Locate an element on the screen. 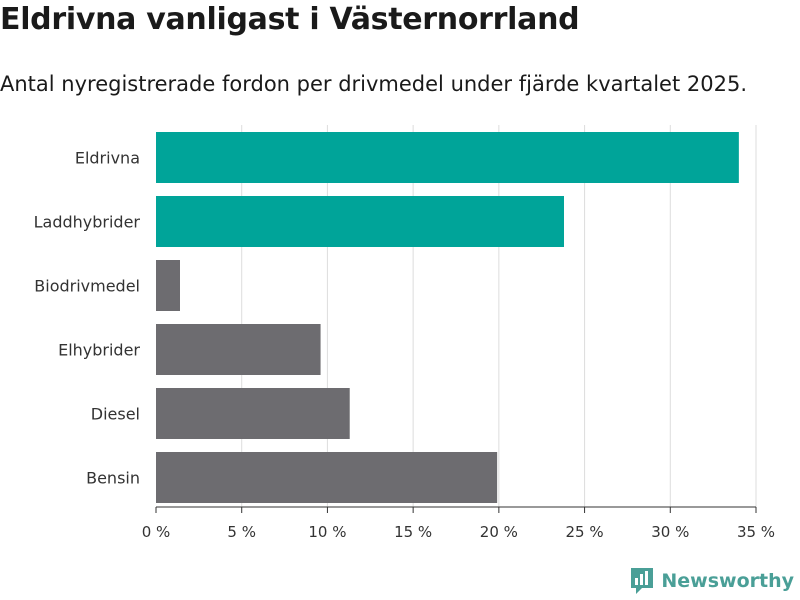 The height and width of the screenshot is (600, 800). x-tick-label: 10 % is located at coordinates (327, 532).